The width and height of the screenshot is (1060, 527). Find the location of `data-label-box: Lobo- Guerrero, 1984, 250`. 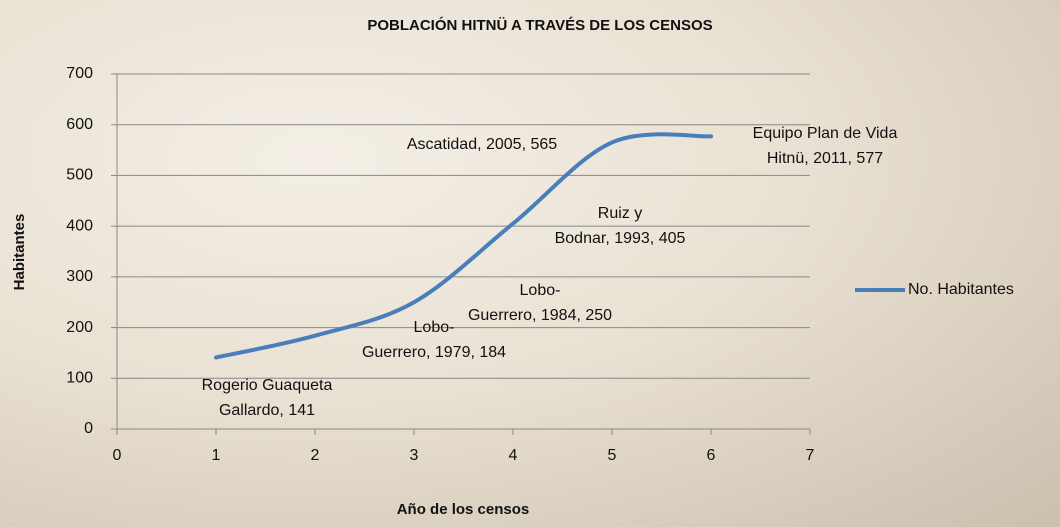

data-label-box: Lobo- Guerrero, 1984, 250 is located at coordinates (540, 303).